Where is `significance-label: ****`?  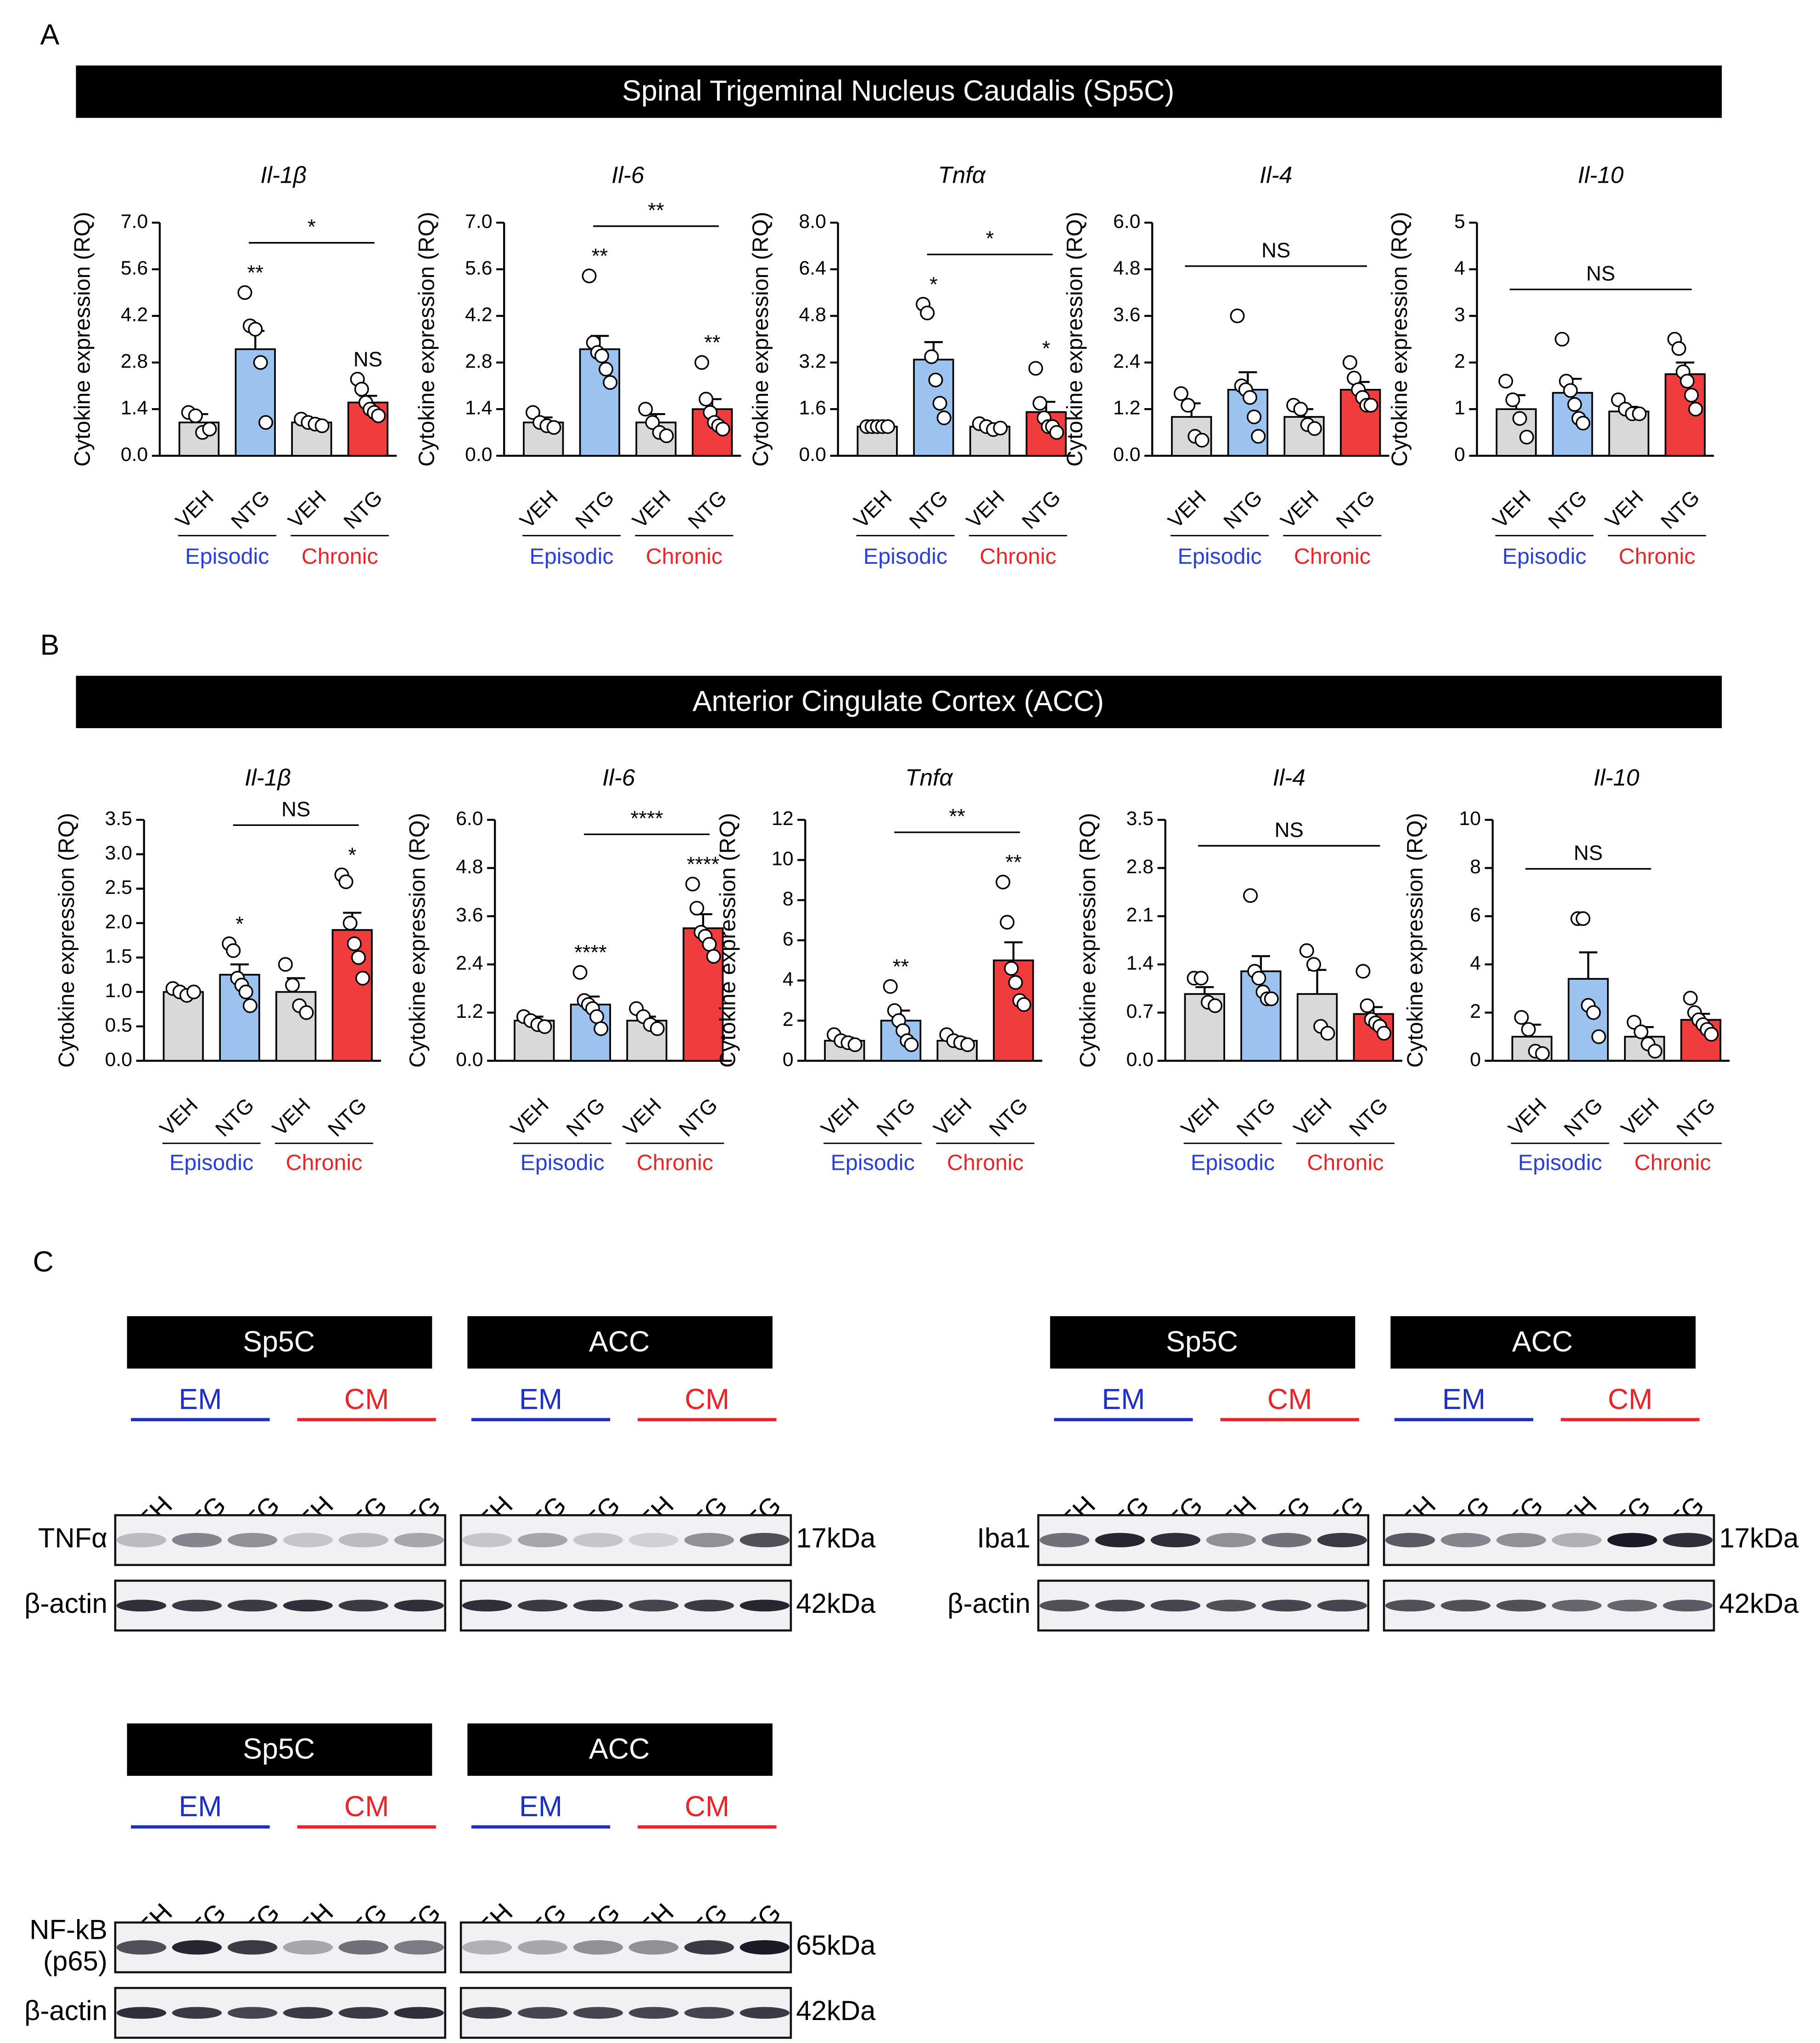 significance-label: **** is located at coordinates (590, 952).